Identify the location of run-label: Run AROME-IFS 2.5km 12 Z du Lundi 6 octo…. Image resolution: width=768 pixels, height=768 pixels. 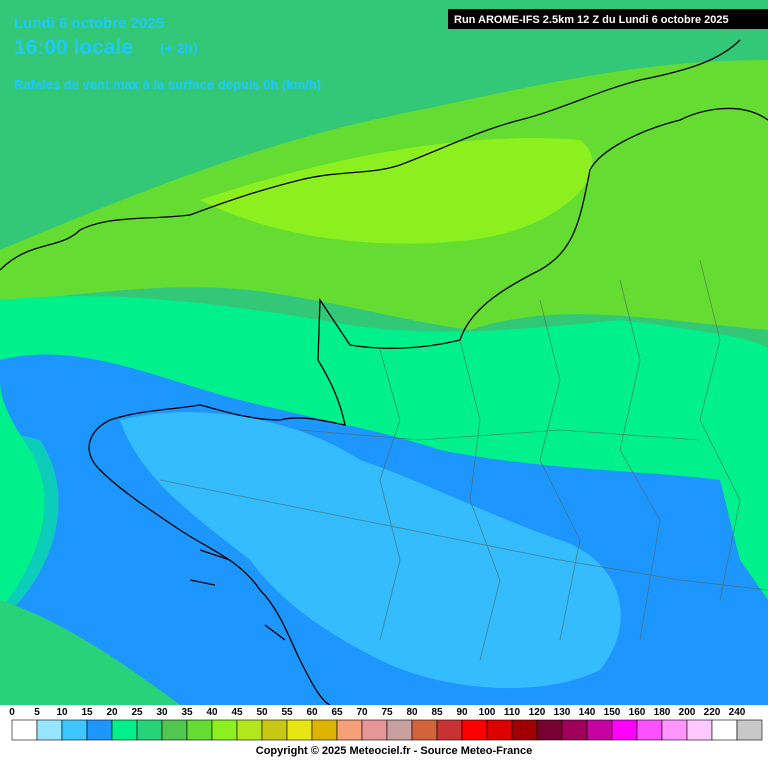
(591, 20).